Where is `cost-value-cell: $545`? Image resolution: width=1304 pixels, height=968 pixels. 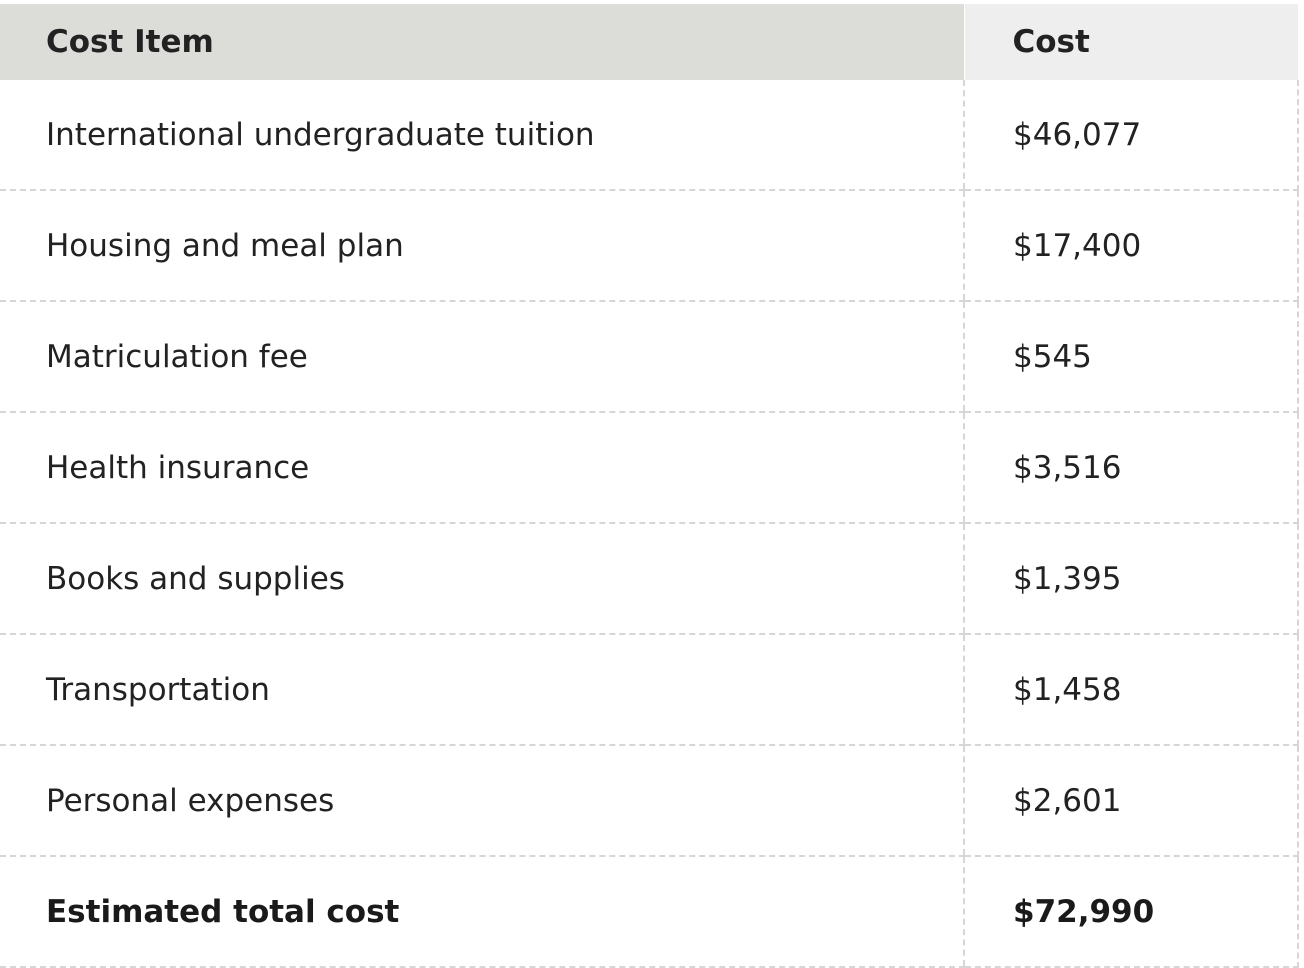
cost-value-cell: $545 is located at coordinates (1131, 357).